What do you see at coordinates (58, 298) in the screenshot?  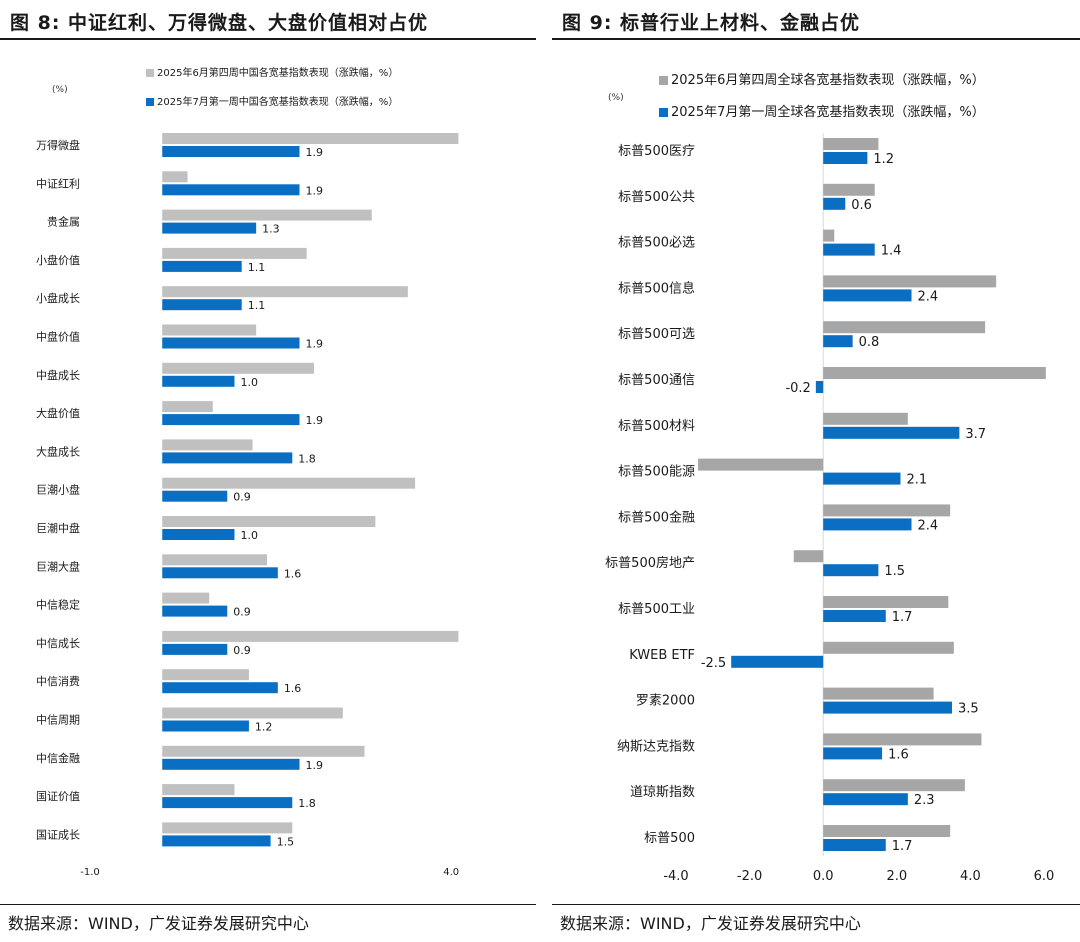 I see `fig8-category-label: 小盘成长` at bounding box center [58, 298].